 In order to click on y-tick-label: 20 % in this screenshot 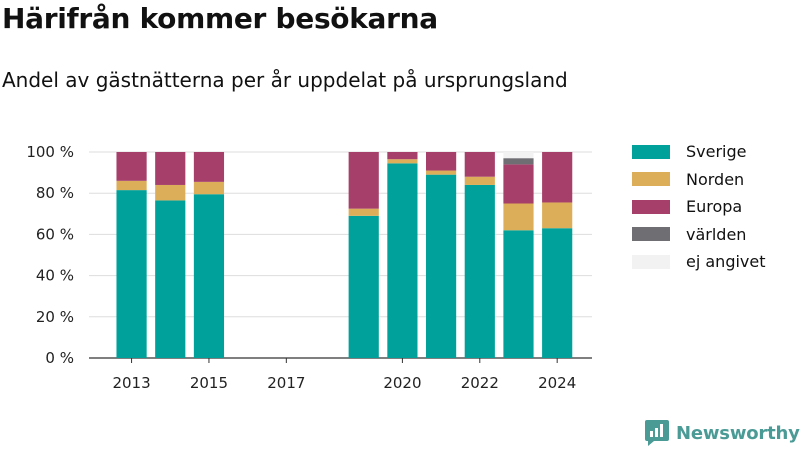, I will do `click(55, 317)`.